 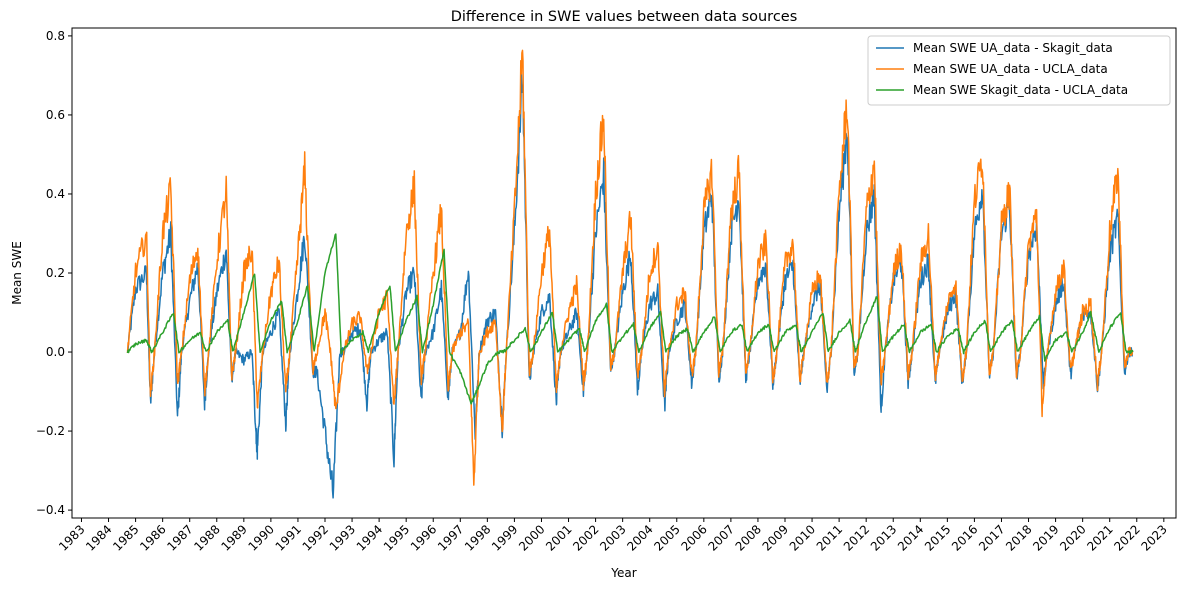 I want to click on legend-label-1: Mean SWE UA_data - Skagit_data, so click(x=1013, y=48).